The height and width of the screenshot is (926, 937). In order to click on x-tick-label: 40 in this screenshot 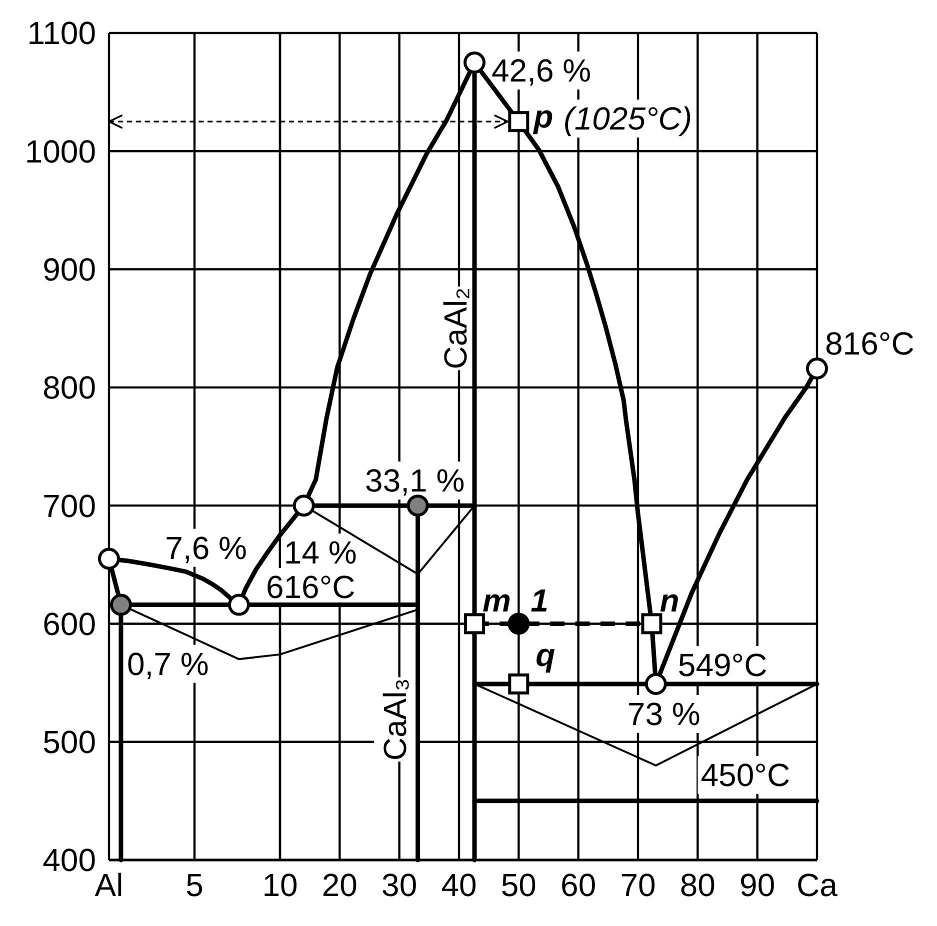, I will do `click(459, 885)`.